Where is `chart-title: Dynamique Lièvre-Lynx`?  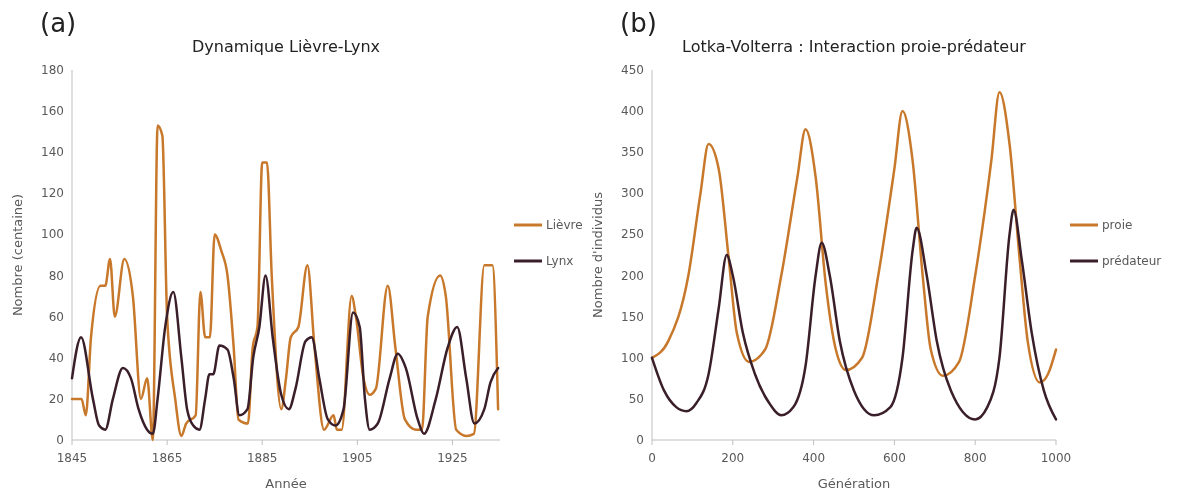 chart-title: Dynamique Lièvre-Lynx is located at coordinates (286, 46).